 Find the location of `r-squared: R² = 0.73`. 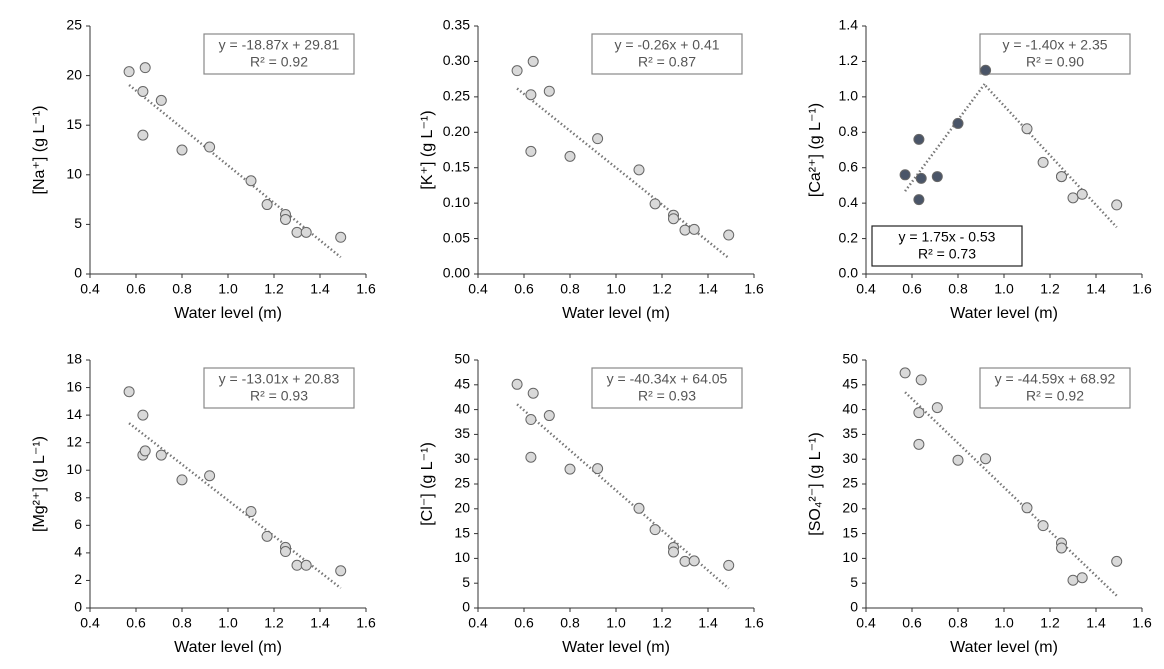

r-squared: R² = 0.73 is located at coordinates (947, 254).